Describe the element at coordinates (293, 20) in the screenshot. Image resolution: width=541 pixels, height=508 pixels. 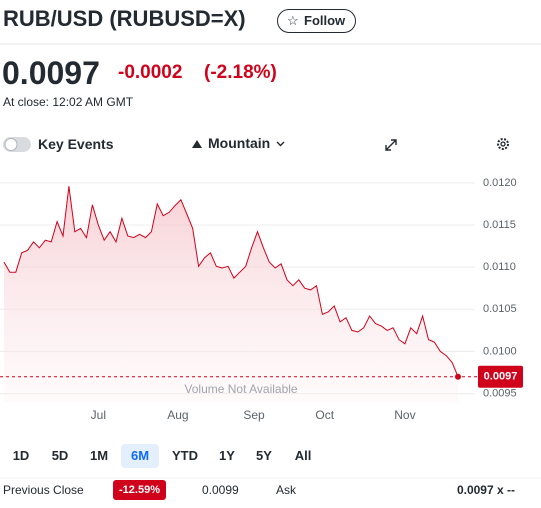
I see `star-icon: ☆` at that location.